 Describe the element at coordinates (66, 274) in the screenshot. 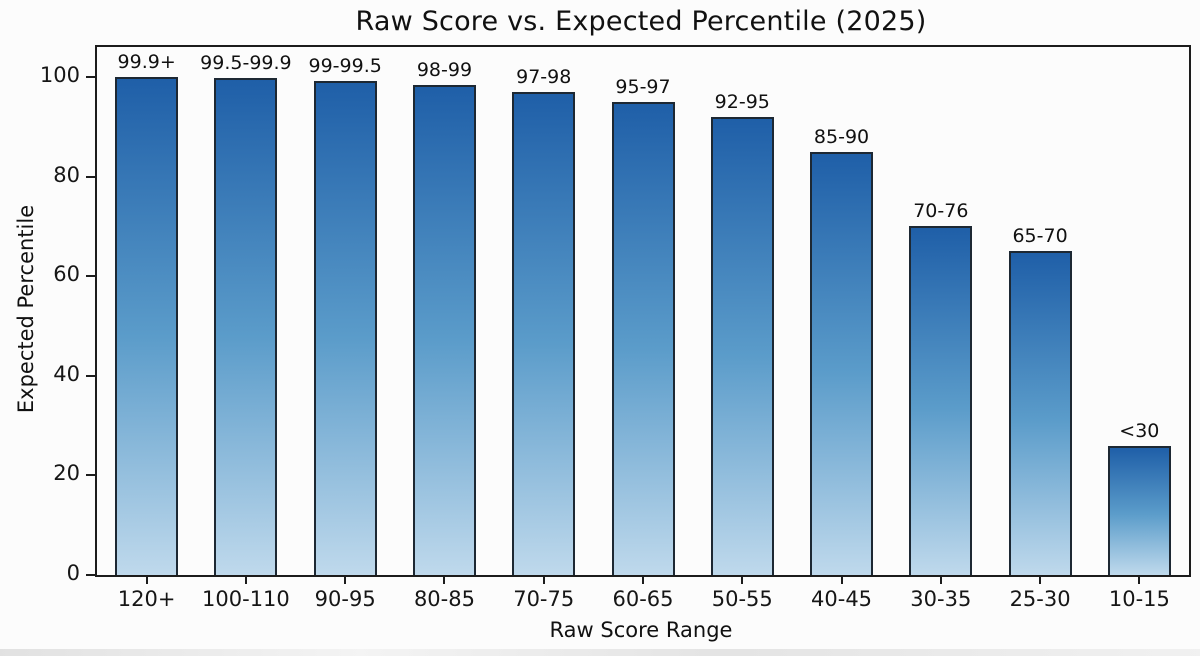

I see `y-tick-label: 60` at that location.